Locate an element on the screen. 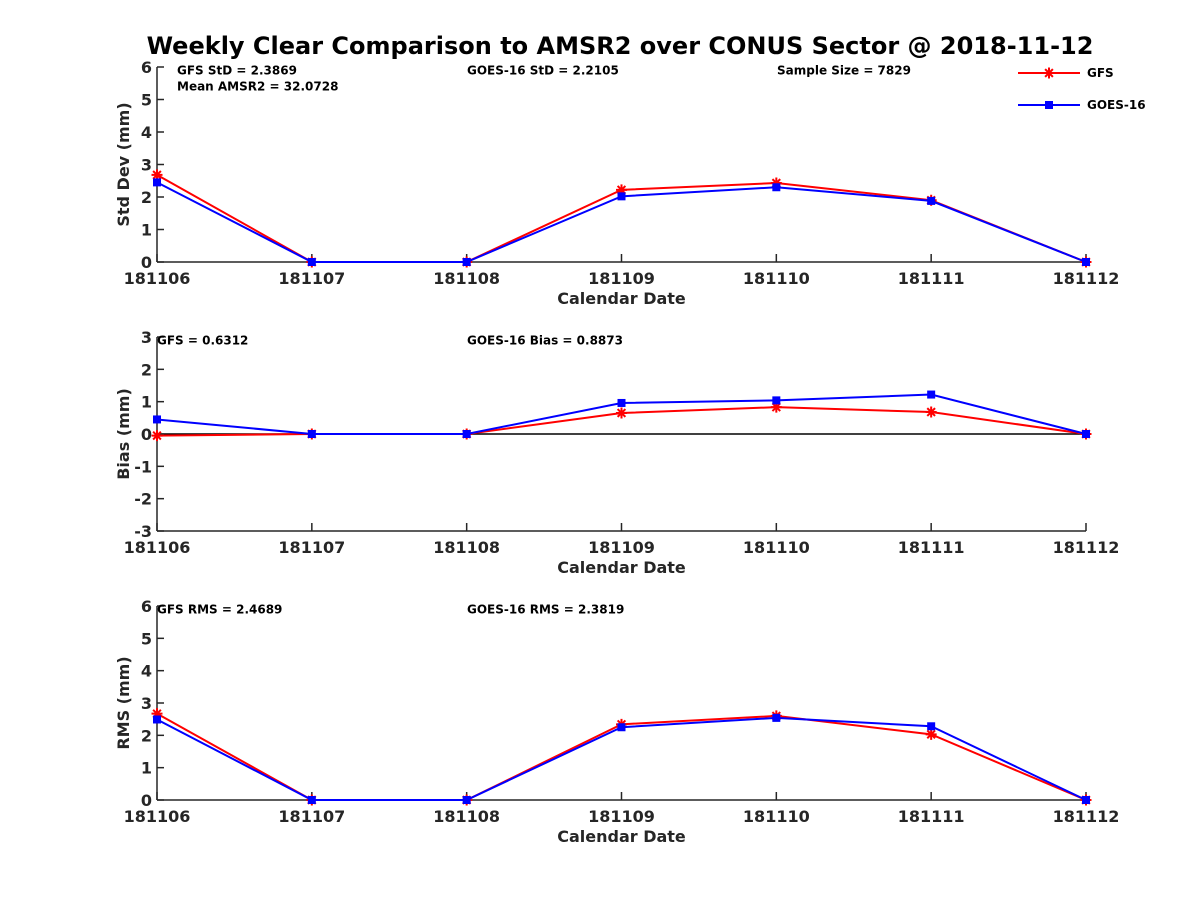 This screenshot has width=1200, height=900. legend-goes16-marker is located at coordinates (1049, 105).